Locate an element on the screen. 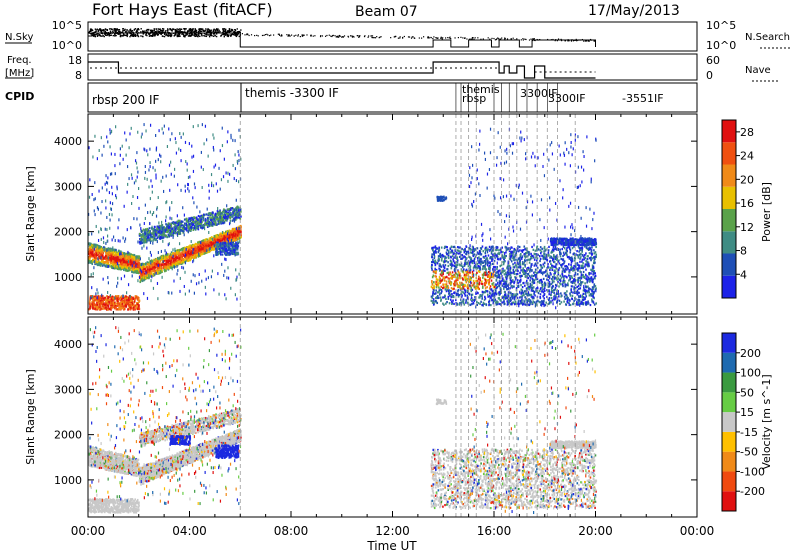 This screenshot has height=554, width=800. noise-trace is located at coordinates (342, 38).